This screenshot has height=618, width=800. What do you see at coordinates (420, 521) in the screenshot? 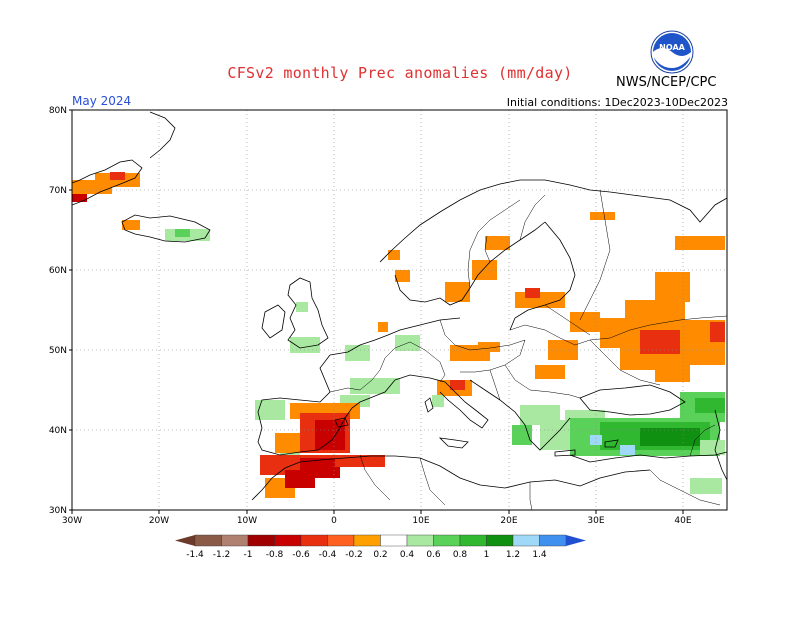
I see `x-tick-label: 10E` at bounding box center [420, 521].